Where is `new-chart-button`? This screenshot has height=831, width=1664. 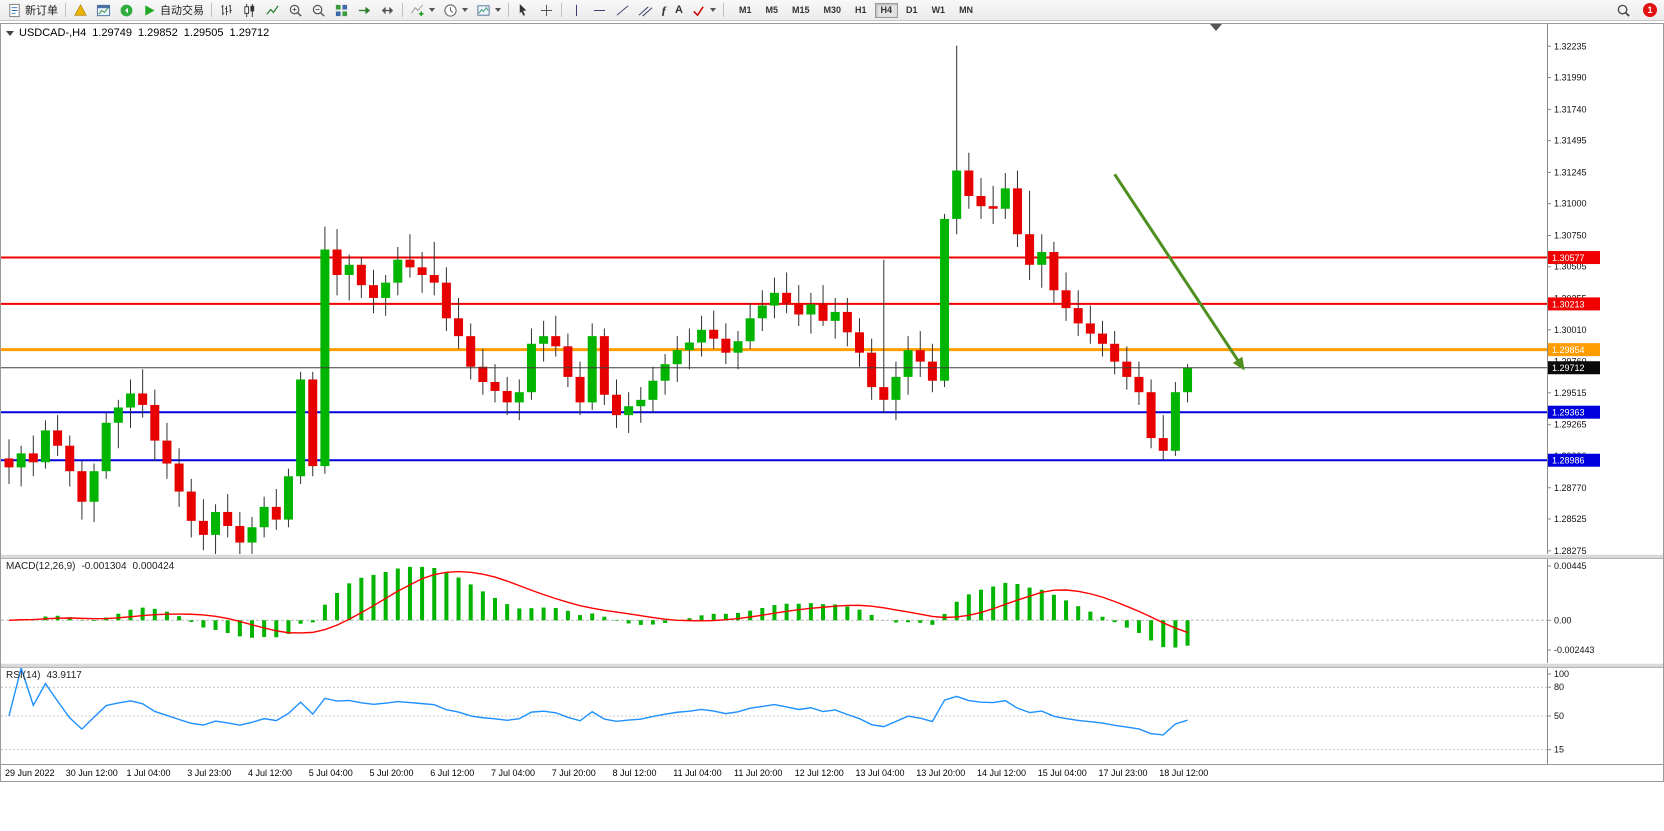 new-chart-button is located at coordinates (103, 10).